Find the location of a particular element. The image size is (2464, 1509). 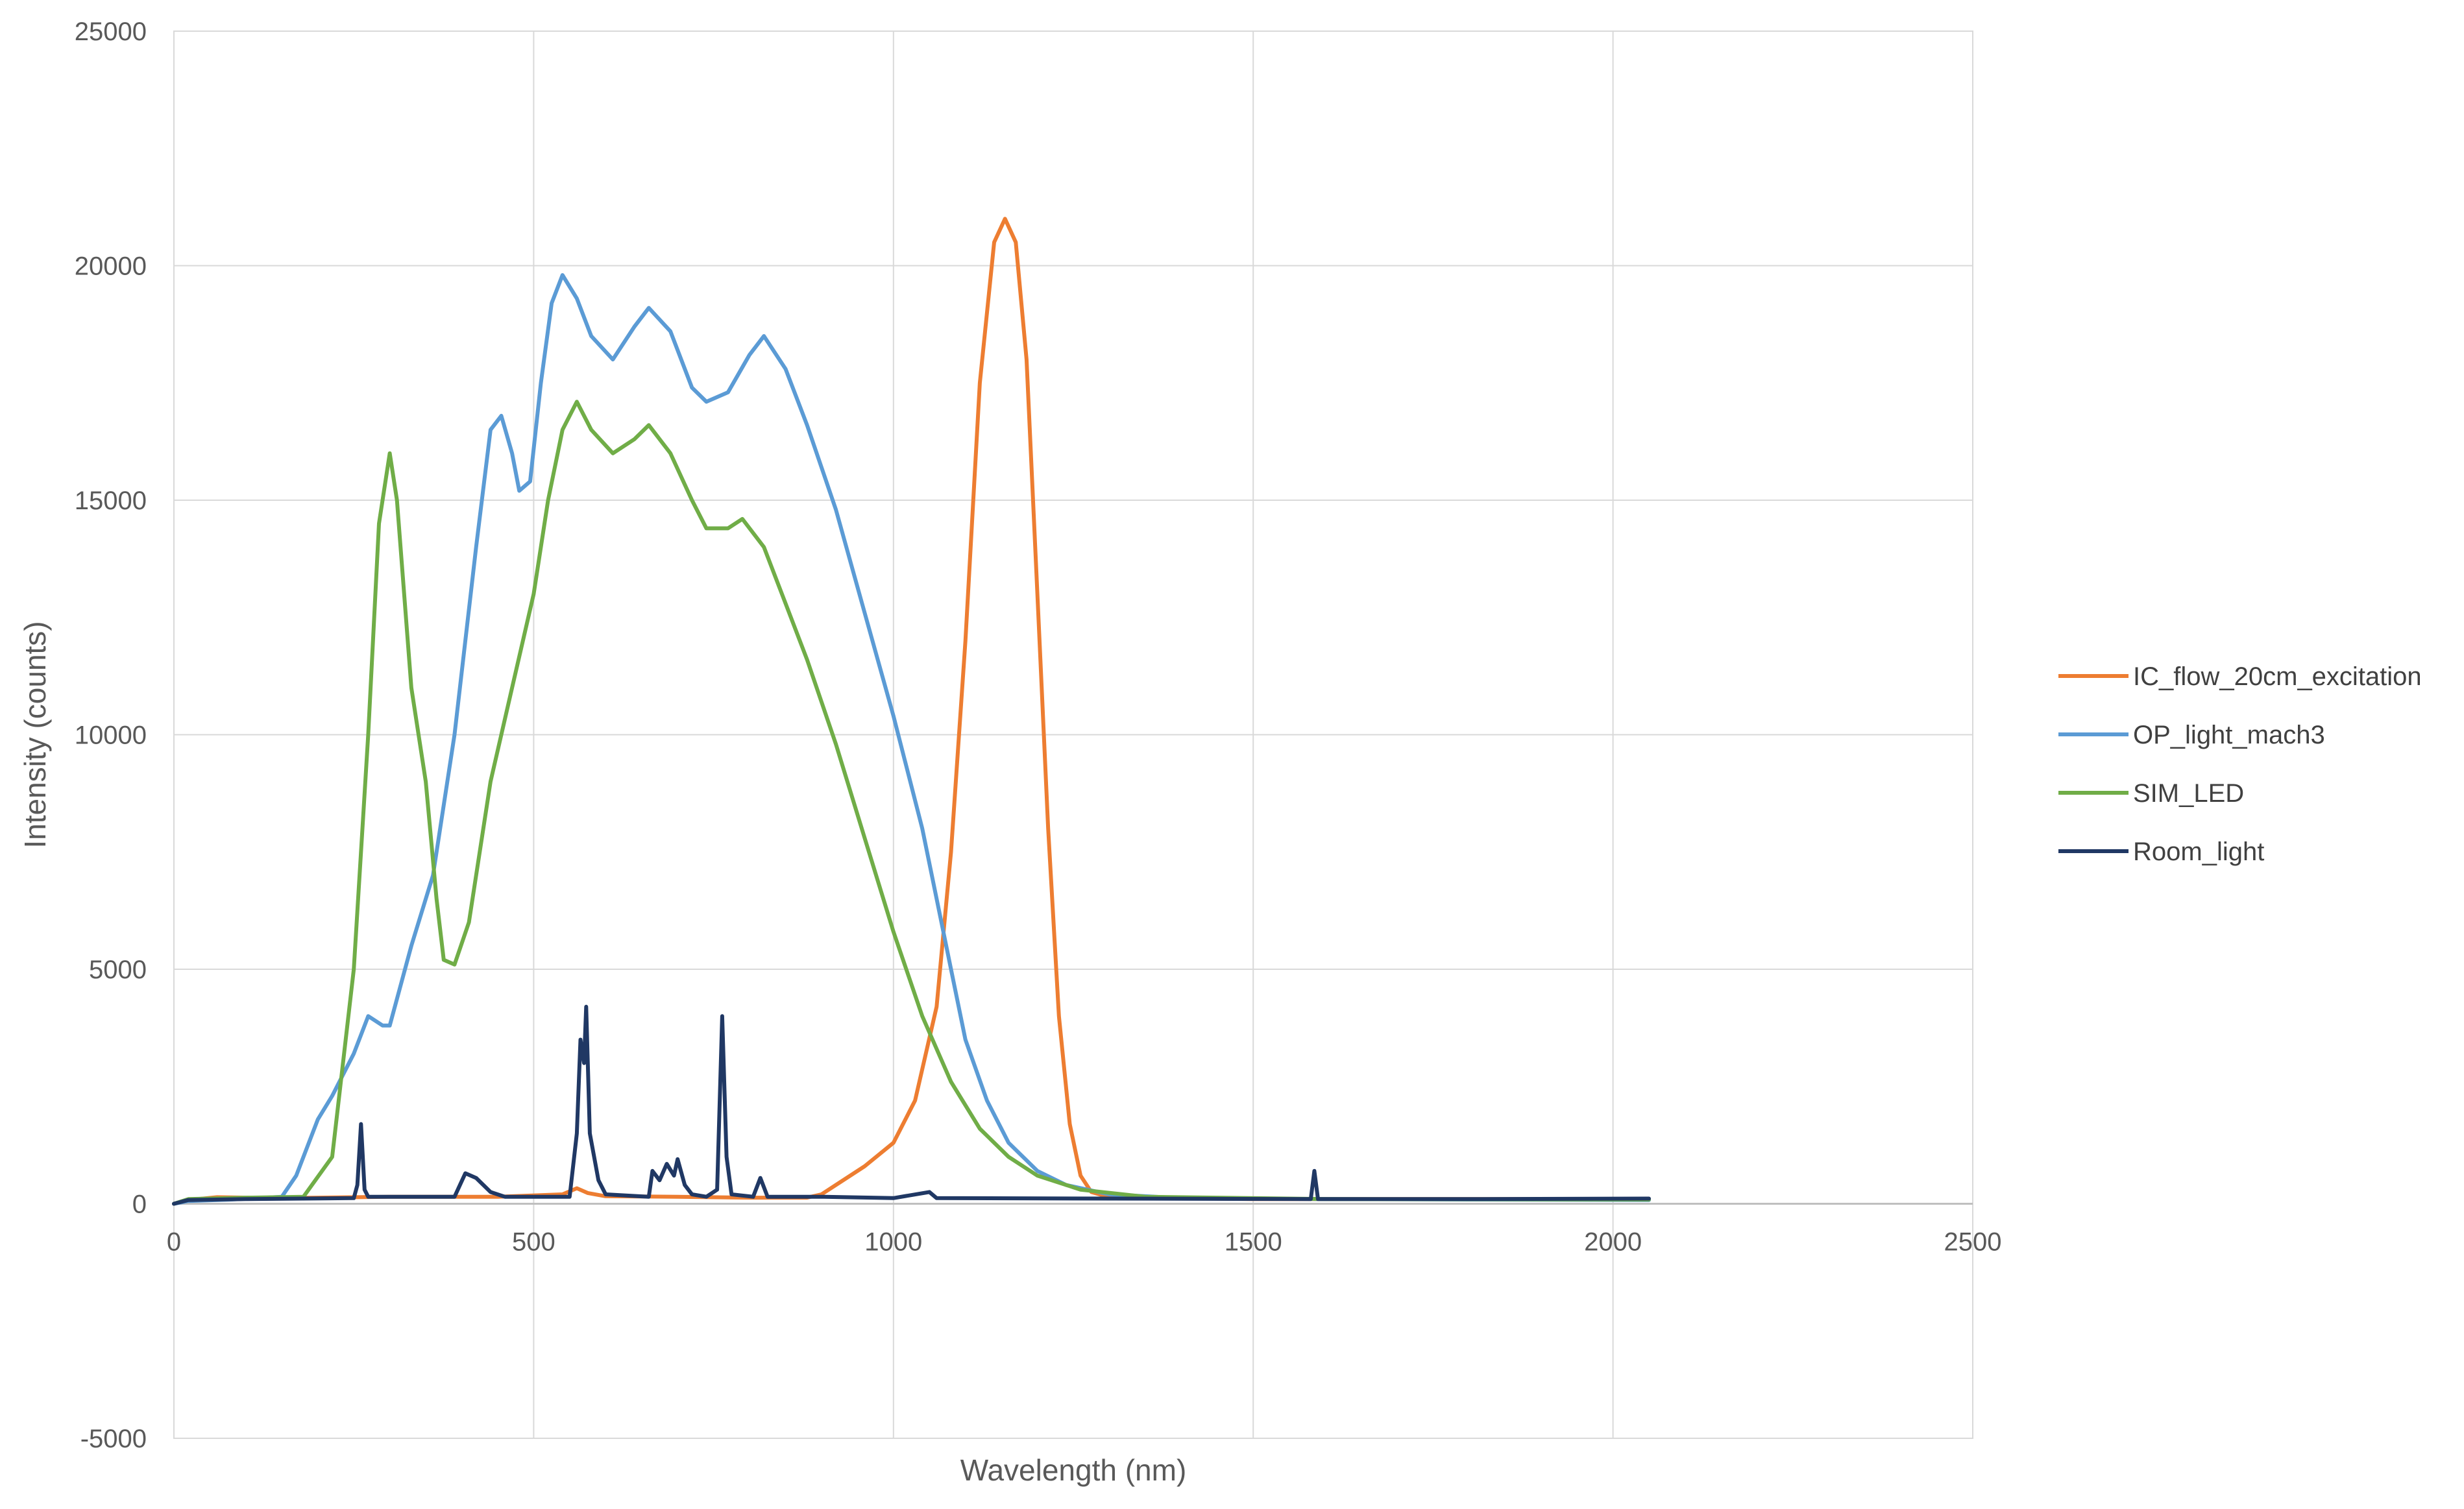

x-axis-title: Wavelength (nm) is located at coordinates (1073, 1470).